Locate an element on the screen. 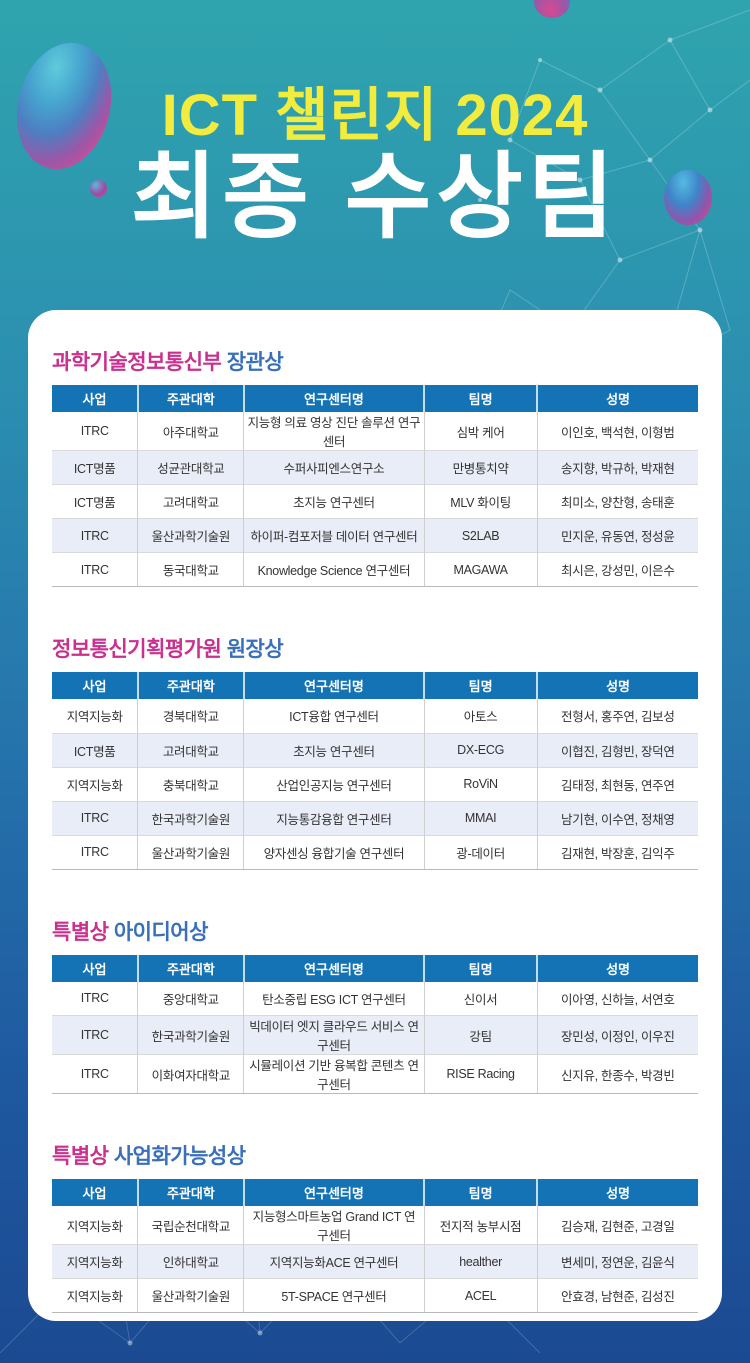  table-cell: 수퍼사피엔스연구소 is located at coordinates (334, 467).